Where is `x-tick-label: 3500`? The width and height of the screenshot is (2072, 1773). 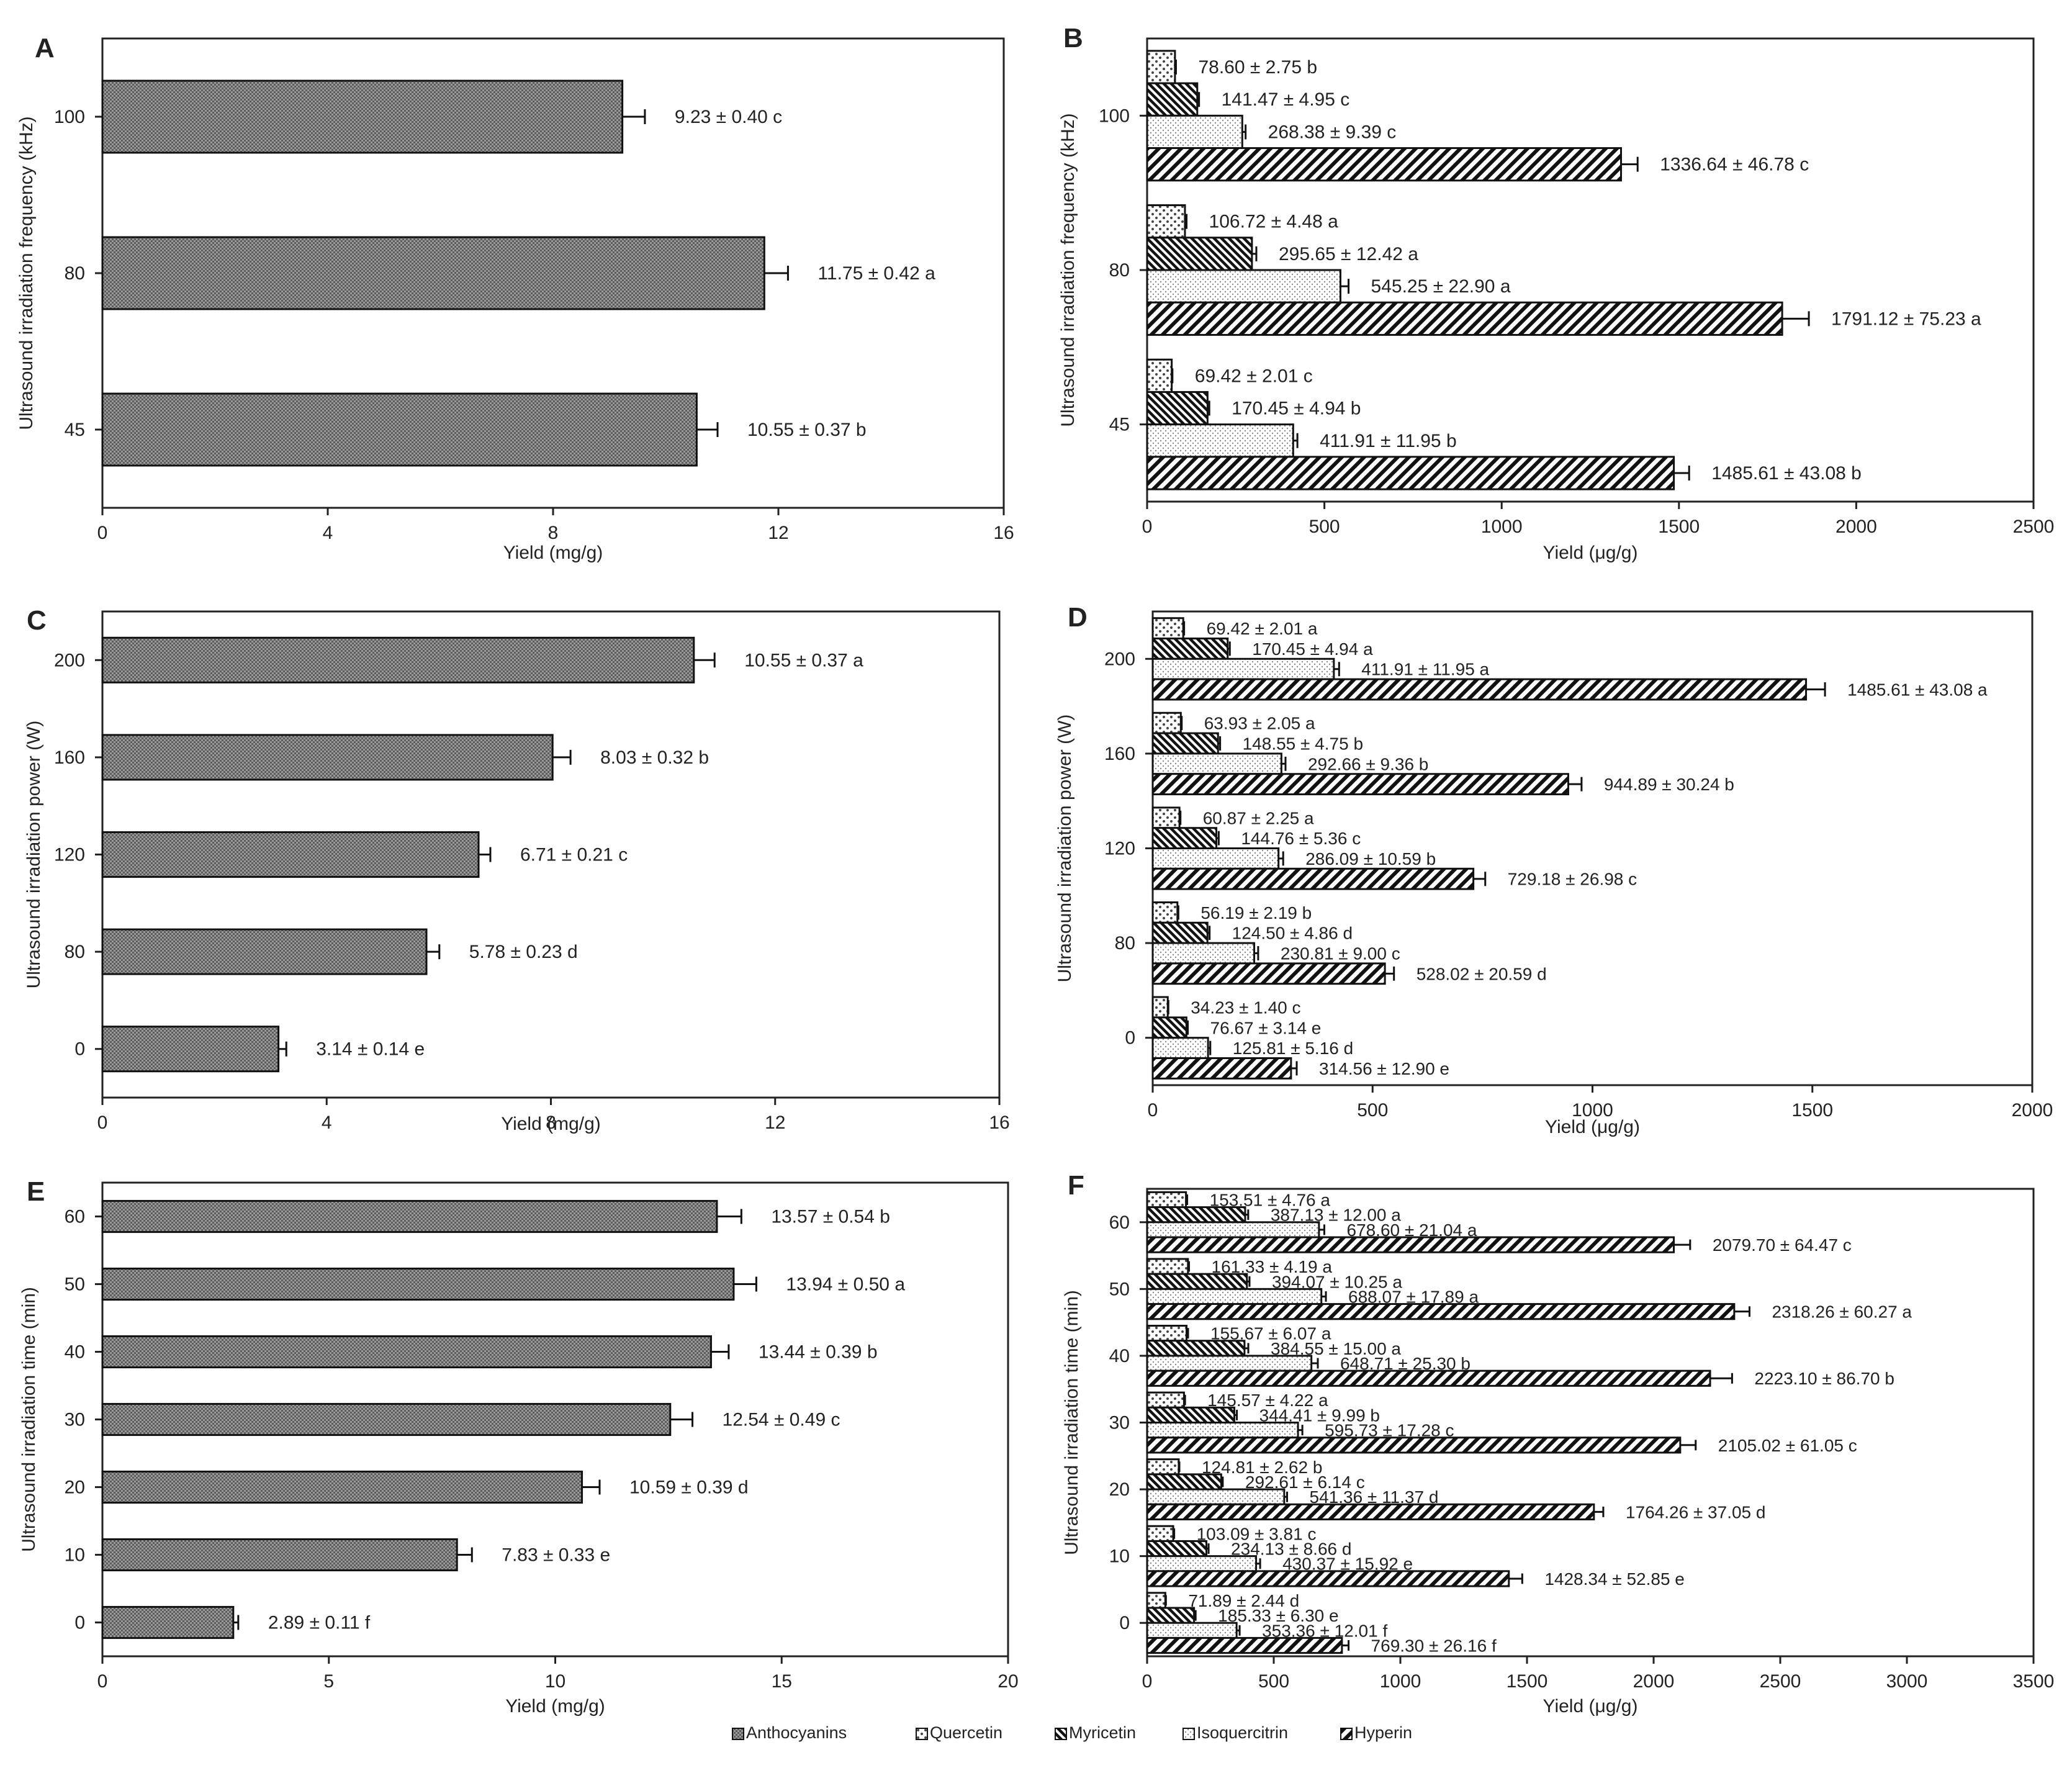
x-tick-label: 3500 is located at coordinates (2034, 1681).